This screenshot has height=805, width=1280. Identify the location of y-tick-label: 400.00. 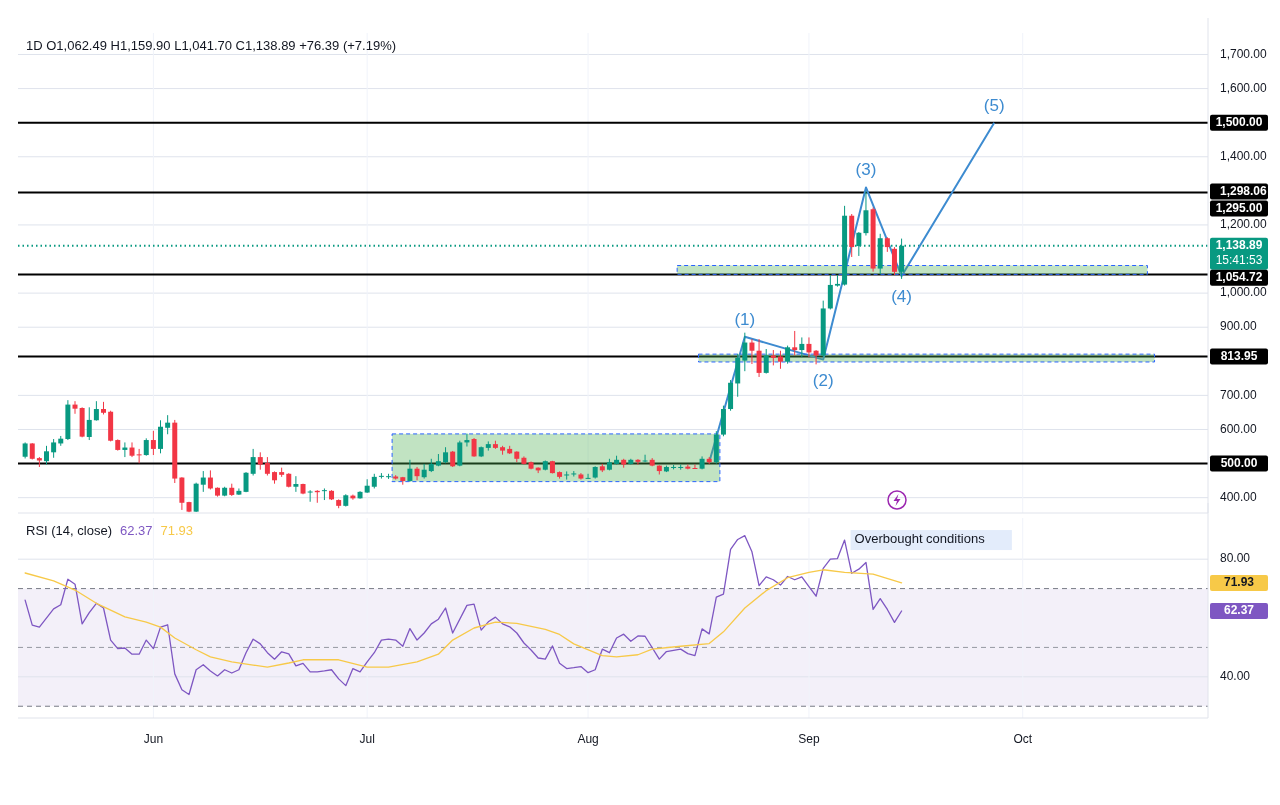
(1239, 496).